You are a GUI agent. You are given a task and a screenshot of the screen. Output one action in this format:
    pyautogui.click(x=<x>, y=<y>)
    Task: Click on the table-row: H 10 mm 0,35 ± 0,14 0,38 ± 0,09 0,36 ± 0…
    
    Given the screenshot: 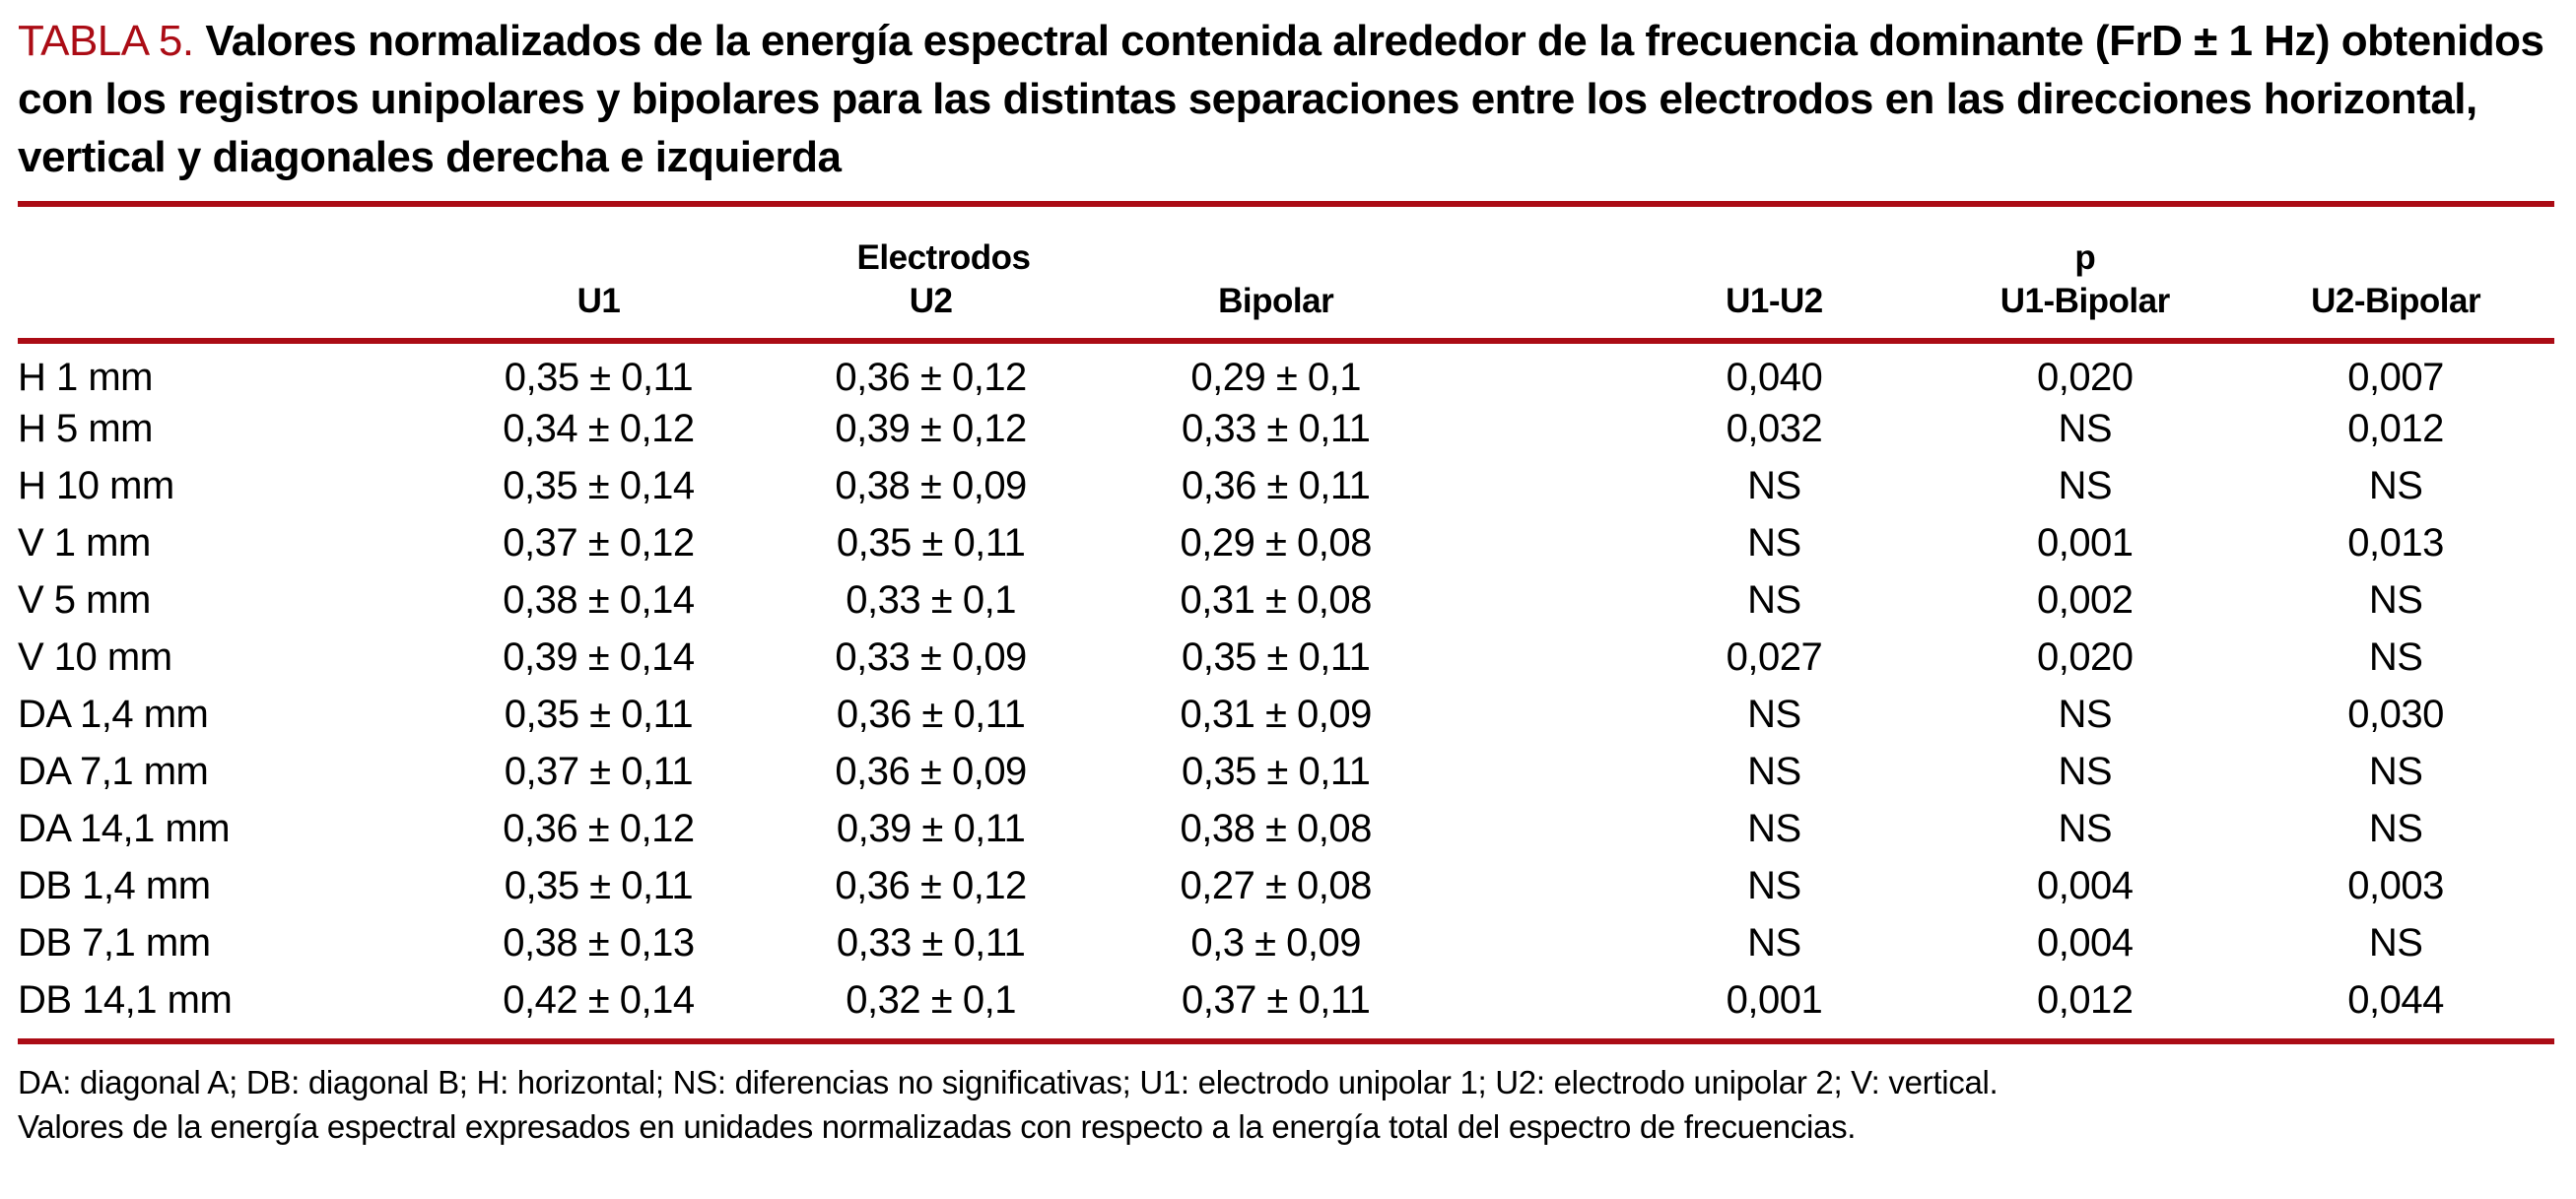 What is the action you would take?
    pyautogui.click(x=1286, y=485)
    